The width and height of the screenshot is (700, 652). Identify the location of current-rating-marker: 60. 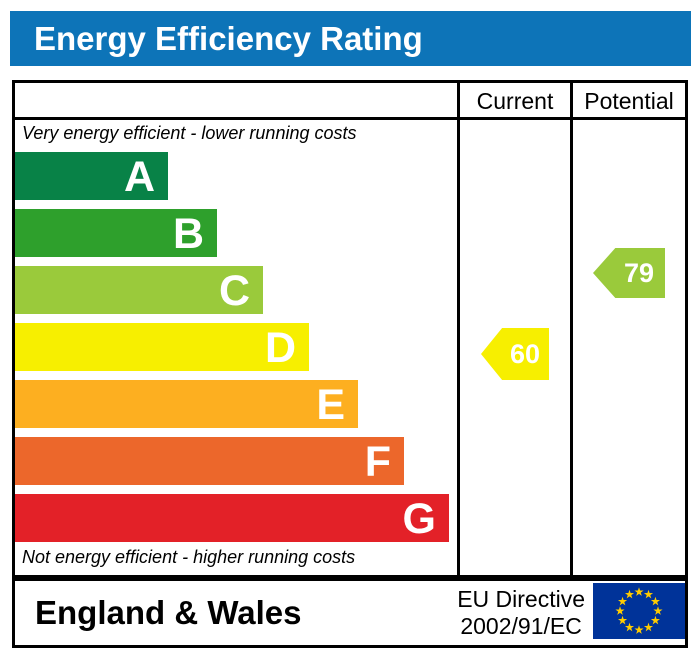
(515, 354).